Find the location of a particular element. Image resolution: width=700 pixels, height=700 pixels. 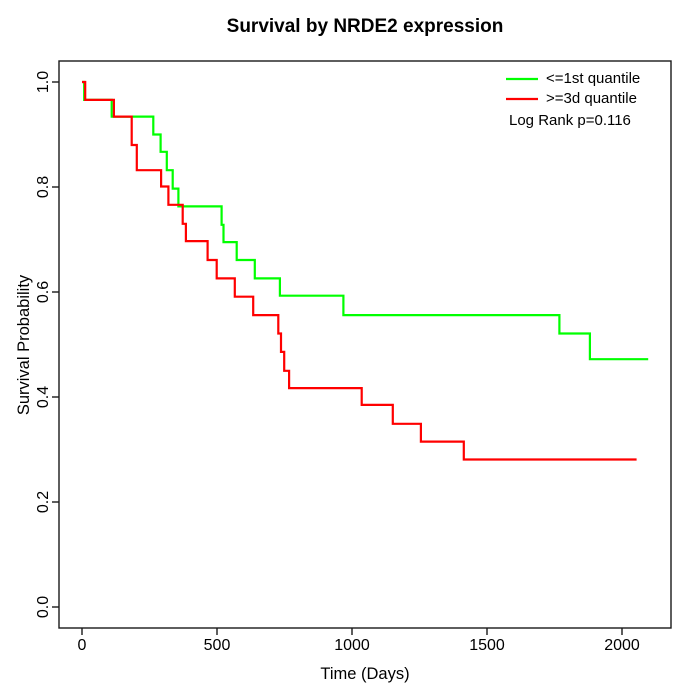

x-tick-label: 500 is located at coordinates (217, 645).